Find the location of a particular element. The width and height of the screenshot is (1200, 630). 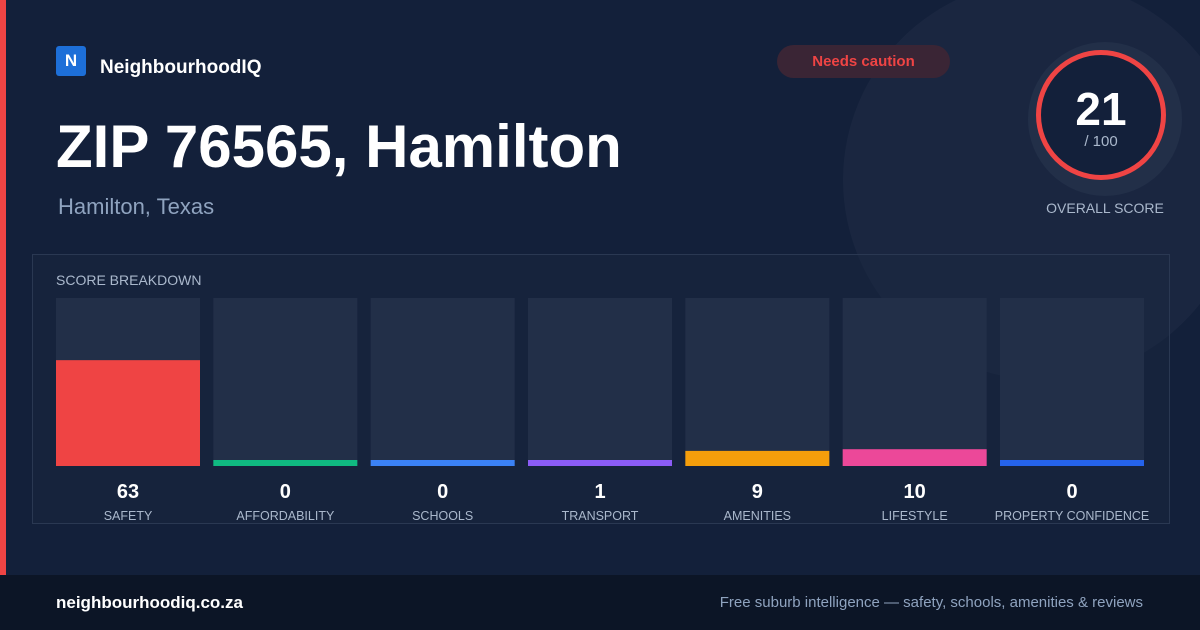

status-badge: Needs caution is located at coordinates (863, 61).